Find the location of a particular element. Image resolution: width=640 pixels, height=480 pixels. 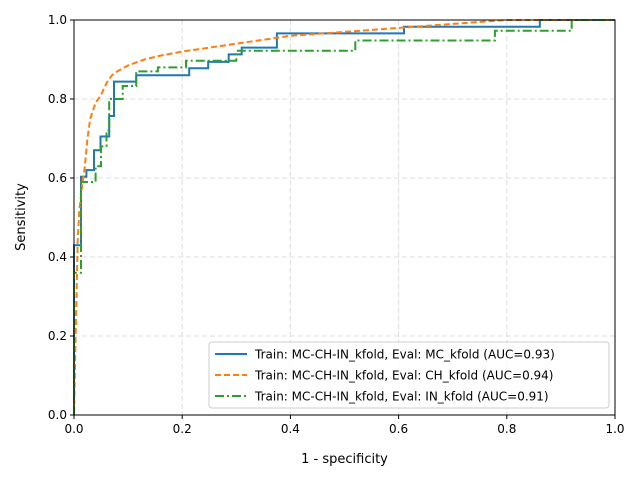

x-tick-label: 1.0 is located at coordinates (614, 429).